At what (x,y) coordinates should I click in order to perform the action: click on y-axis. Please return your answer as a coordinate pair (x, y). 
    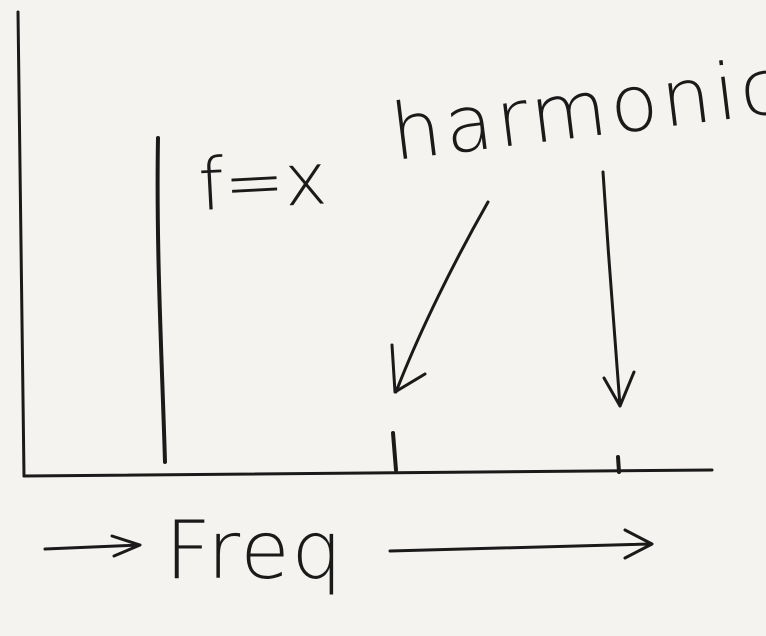
    Looking at the image, I should click on (21, 244).